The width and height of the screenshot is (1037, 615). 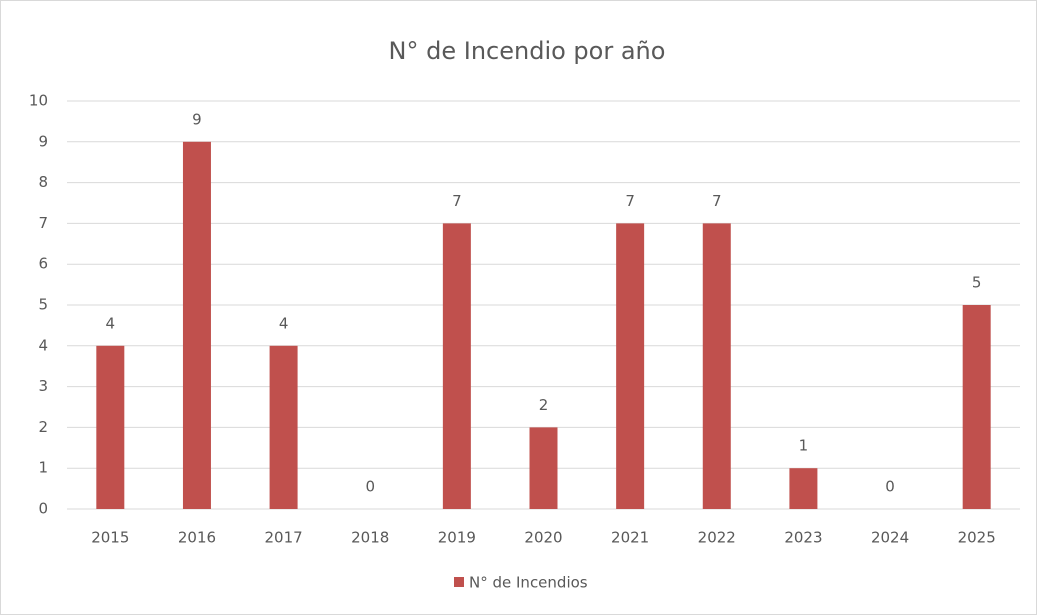 What do you see at coordinates (890, 538) in the screenshot?
I see `x-tick-label: 2024` at bounding box center [890, 538].